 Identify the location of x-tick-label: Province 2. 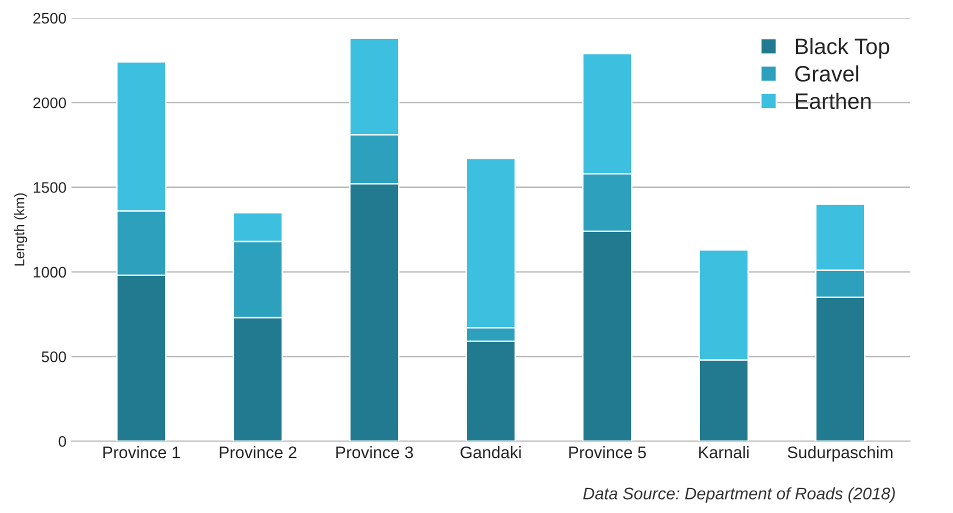
(258, 452).